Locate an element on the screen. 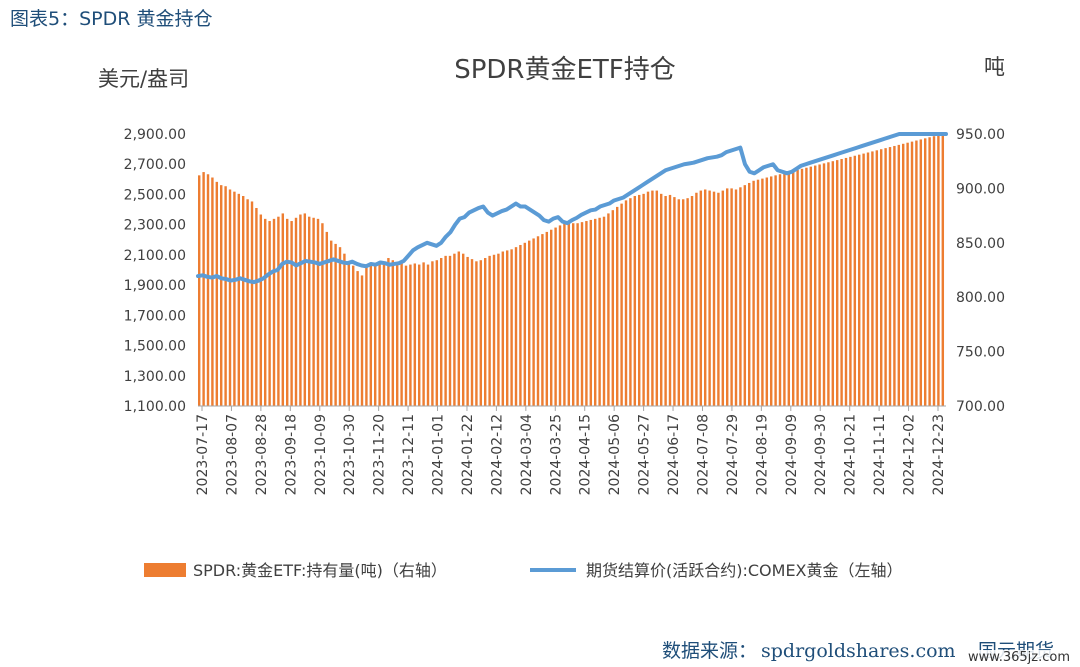  x-tick-label: 2024-04-15 is located at coordinates (586, 454).